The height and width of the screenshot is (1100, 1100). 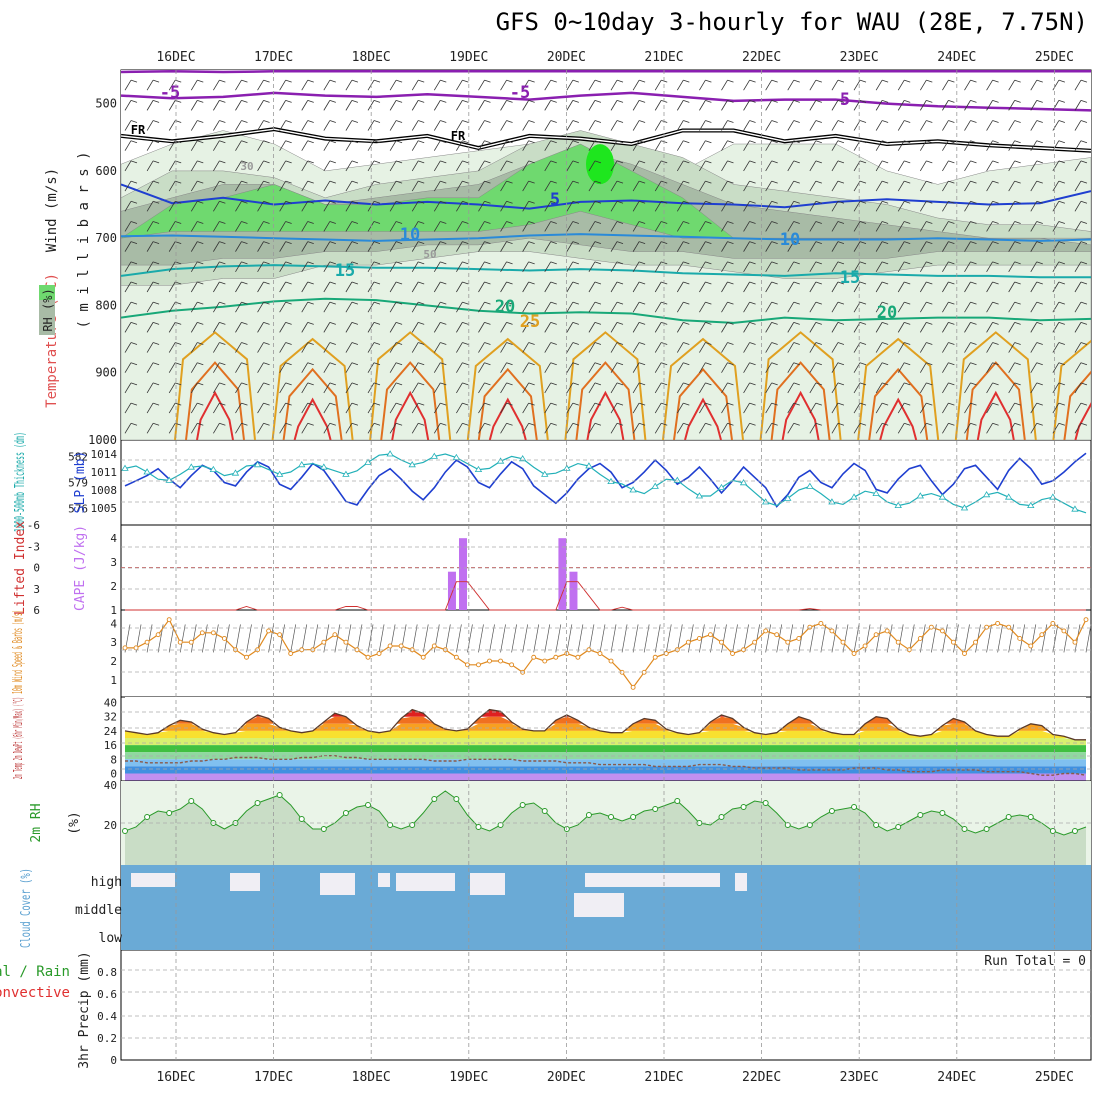 I want to click on precip-panel: 0 0.2 0.4 0.6 0.8, so click(x=107, y=1016).